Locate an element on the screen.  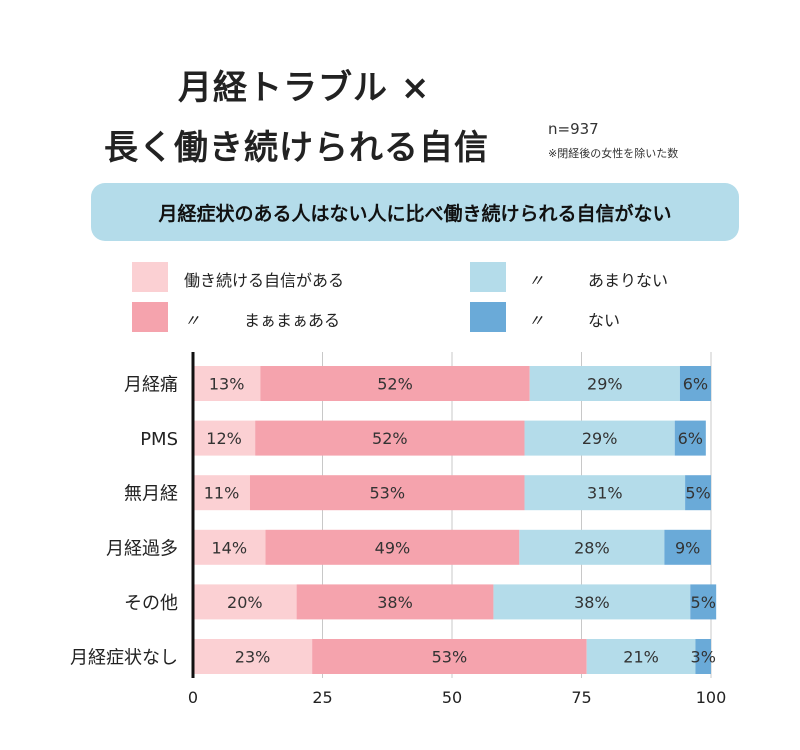
data-label-0-2: 29% is located at coordinates (605, 384).